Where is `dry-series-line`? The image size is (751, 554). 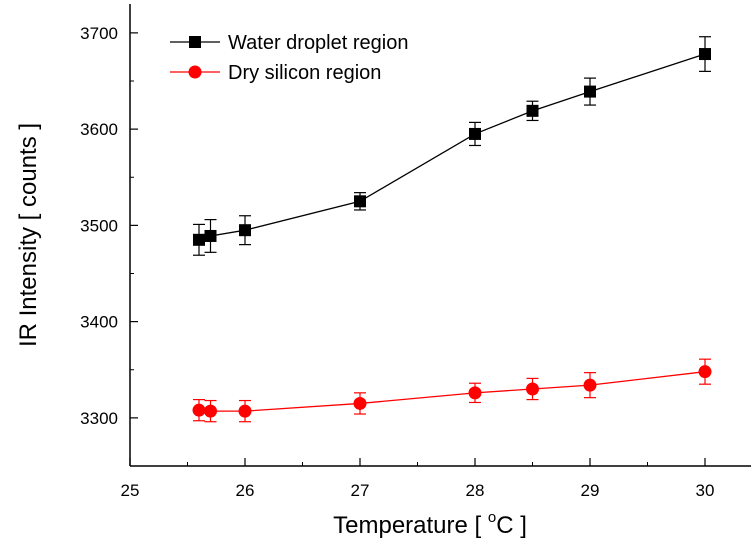
dry-series-line is located at coordinates (452, 391).